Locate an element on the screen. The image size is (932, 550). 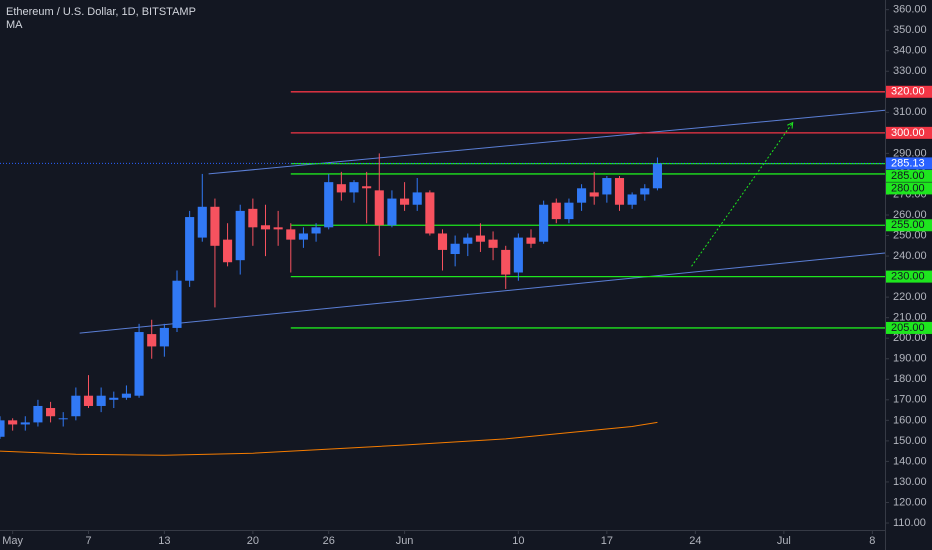
y-tick-label: 180.00 is located at coordinates (910, 379).